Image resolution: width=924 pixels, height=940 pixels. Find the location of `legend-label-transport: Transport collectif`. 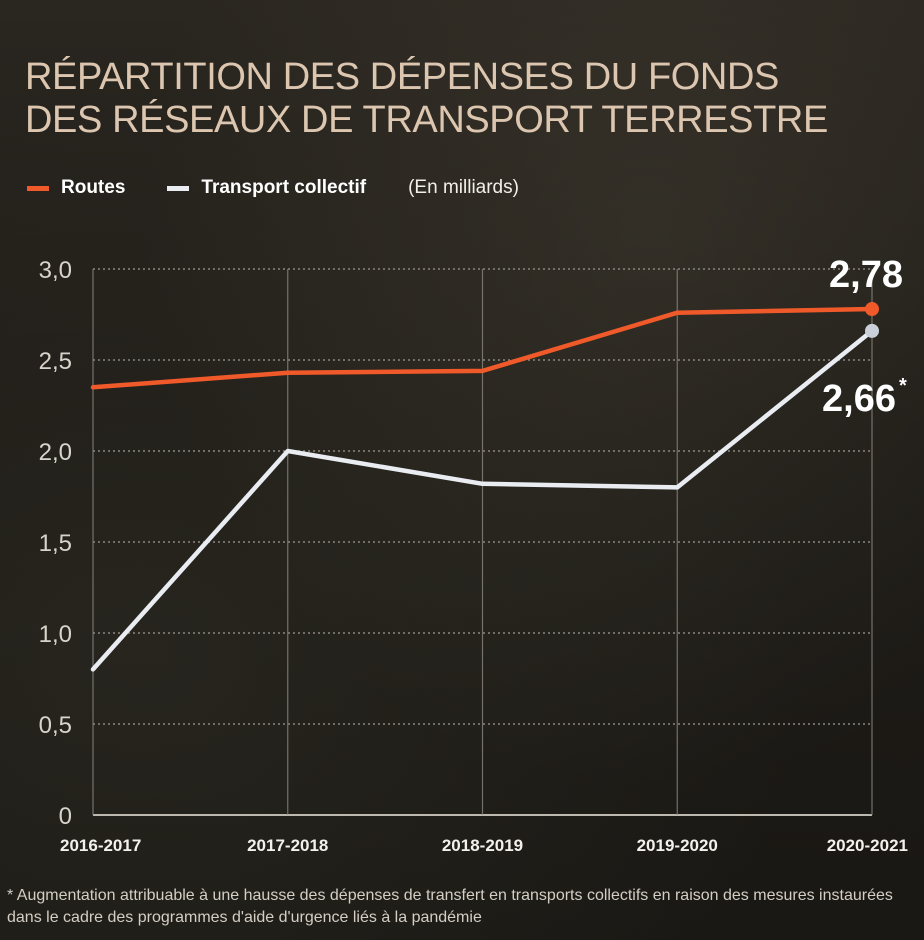

legend-label-transport: Transport collectif is located at coordinates (284, 187).